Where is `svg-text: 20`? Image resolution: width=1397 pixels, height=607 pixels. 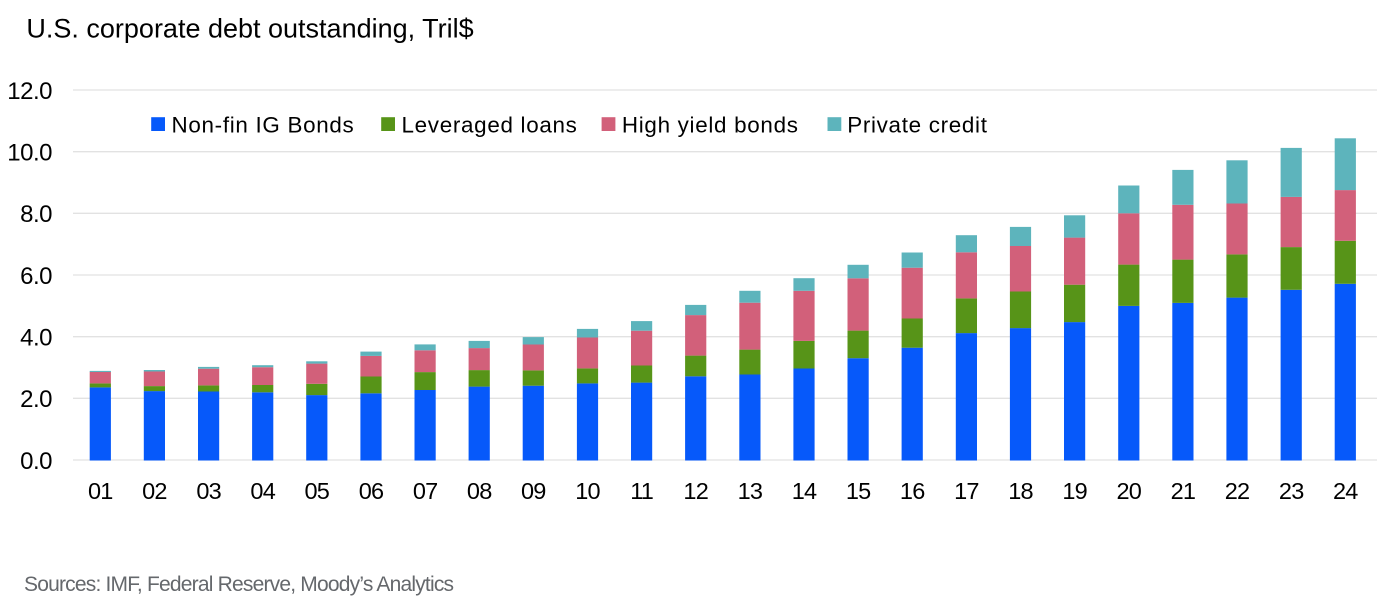
svg-text: 20 is located at coordinates (1129, 491).